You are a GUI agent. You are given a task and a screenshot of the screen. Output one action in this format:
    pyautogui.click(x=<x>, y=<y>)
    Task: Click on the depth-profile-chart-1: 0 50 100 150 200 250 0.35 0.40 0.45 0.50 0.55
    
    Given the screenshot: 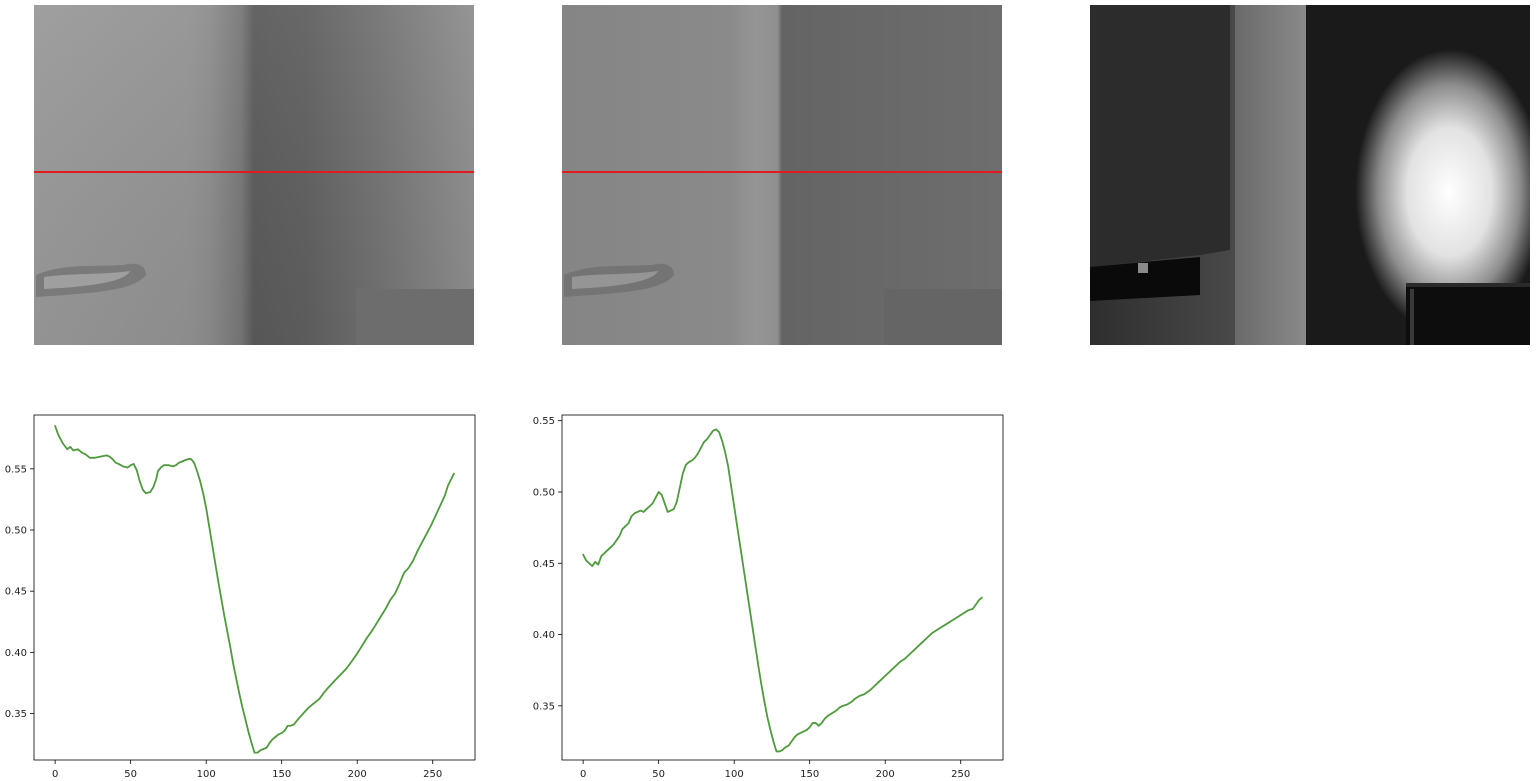 What is the action you would take?
    pyautogui.click(x=240, y=597)
    